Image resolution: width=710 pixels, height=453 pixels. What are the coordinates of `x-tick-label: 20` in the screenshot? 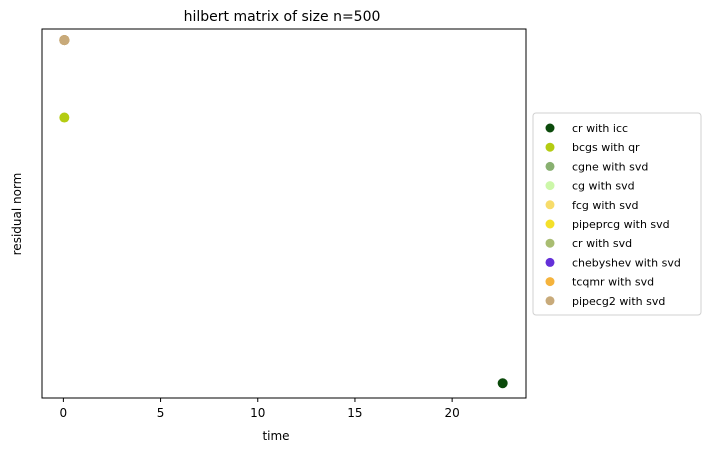 It's located at (451, 413).